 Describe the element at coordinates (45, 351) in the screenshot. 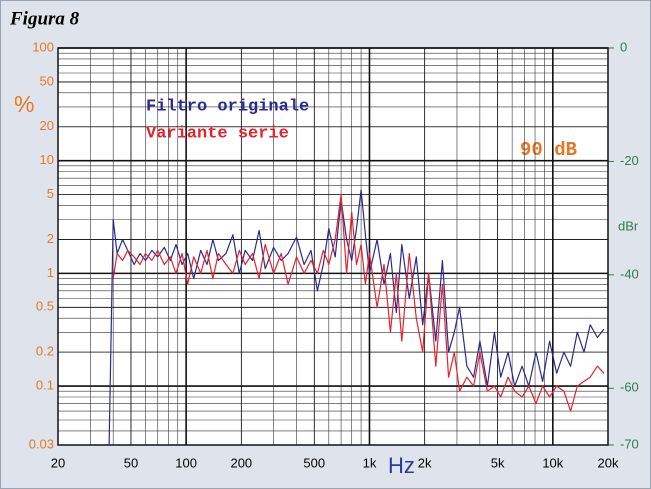

I see `y-tick-label: 0.2` at that location.